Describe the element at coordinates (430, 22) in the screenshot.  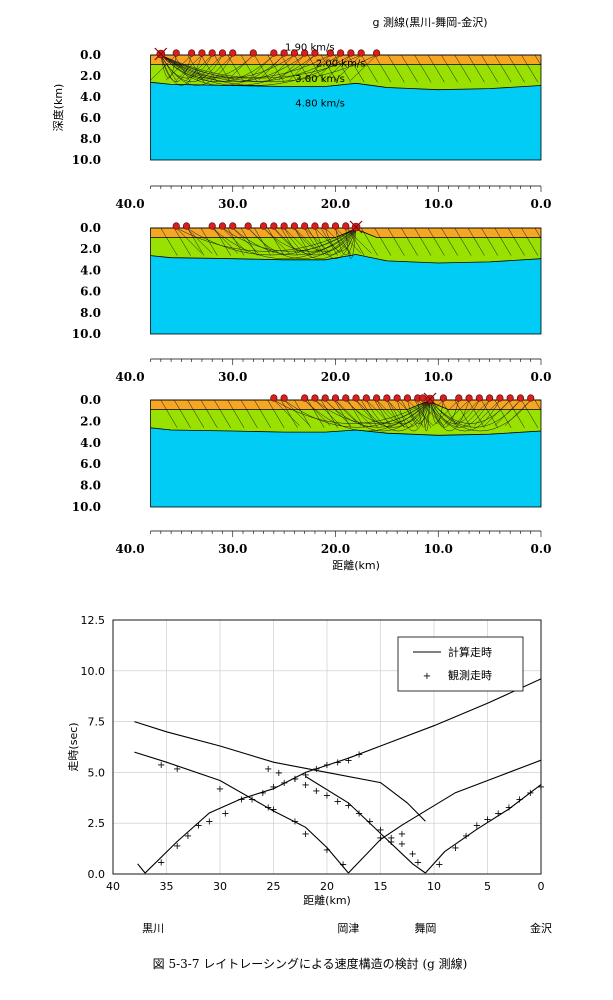
I see `figure-title: g 測線(黒川-舞岡-金沢)` at that location.